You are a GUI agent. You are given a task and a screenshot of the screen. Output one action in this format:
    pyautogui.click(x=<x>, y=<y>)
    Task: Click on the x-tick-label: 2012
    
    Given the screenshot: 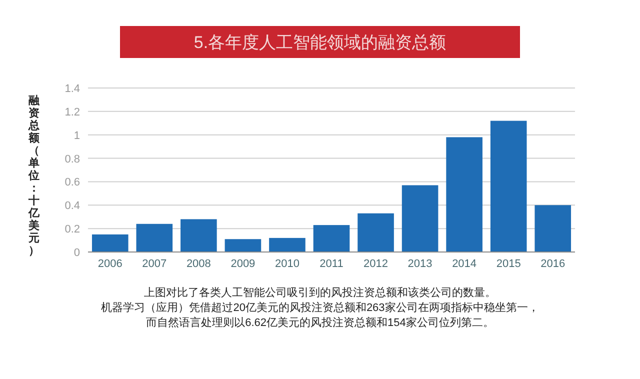 What is the action you would take?
    pyautogui.click(x=376, y=264)
    